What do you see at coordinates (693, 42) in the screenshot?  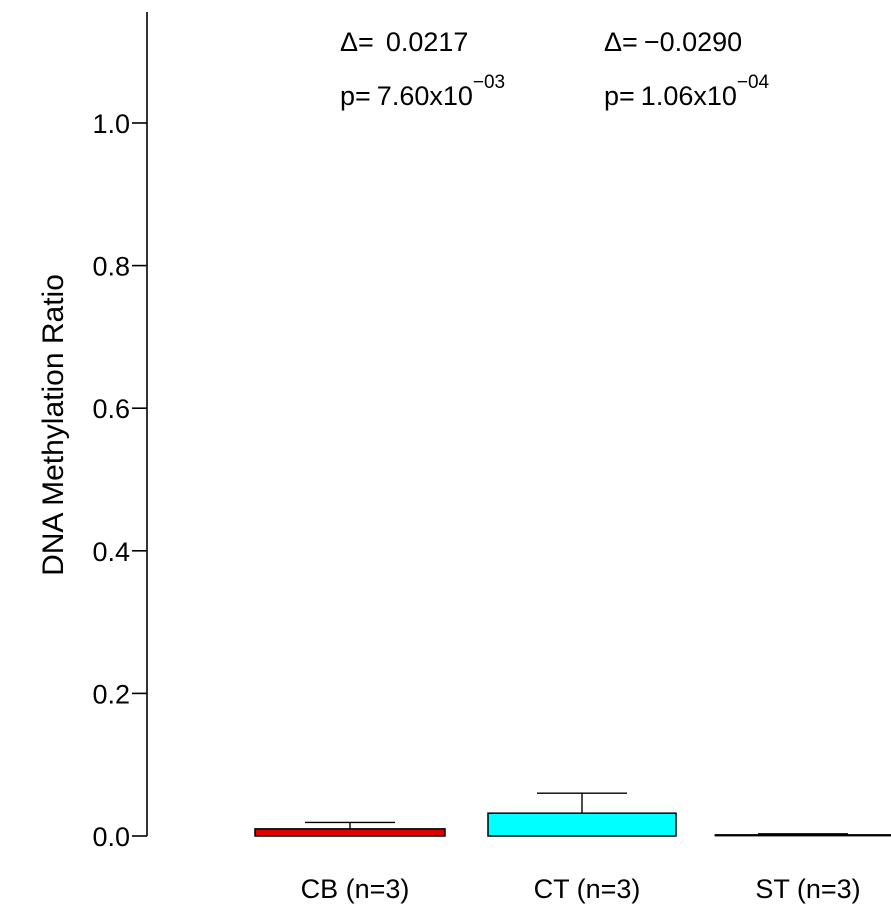 I see `annotation-2-delta-value: −0.0290` at bounding box center [693, 42].